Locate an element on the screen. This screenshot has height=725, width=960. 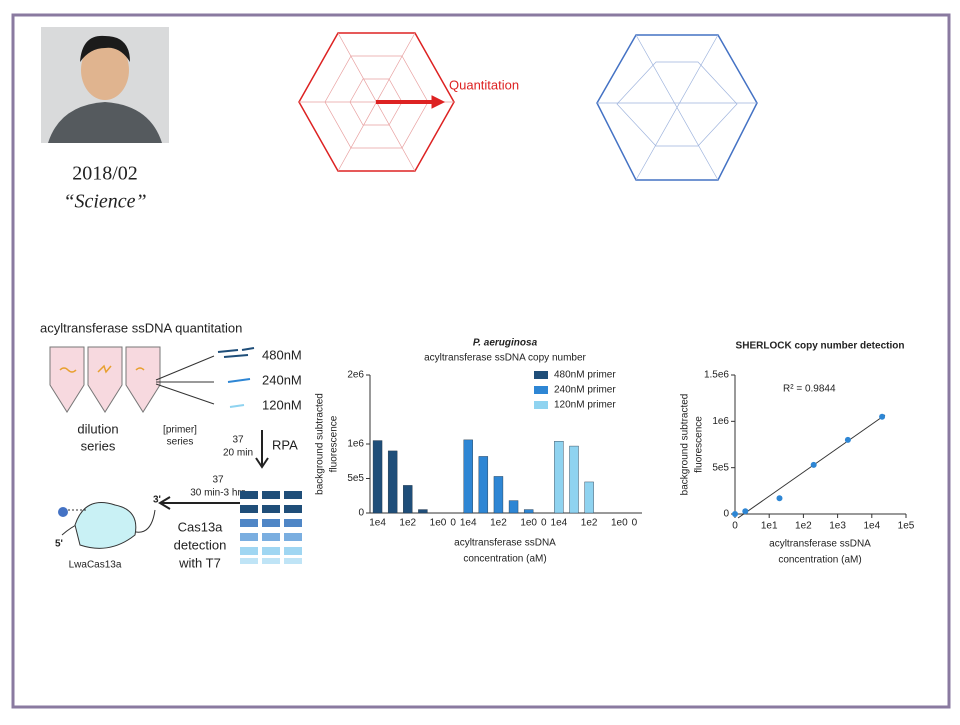
rpa-label: RPA is located at coordinates (285, 444).